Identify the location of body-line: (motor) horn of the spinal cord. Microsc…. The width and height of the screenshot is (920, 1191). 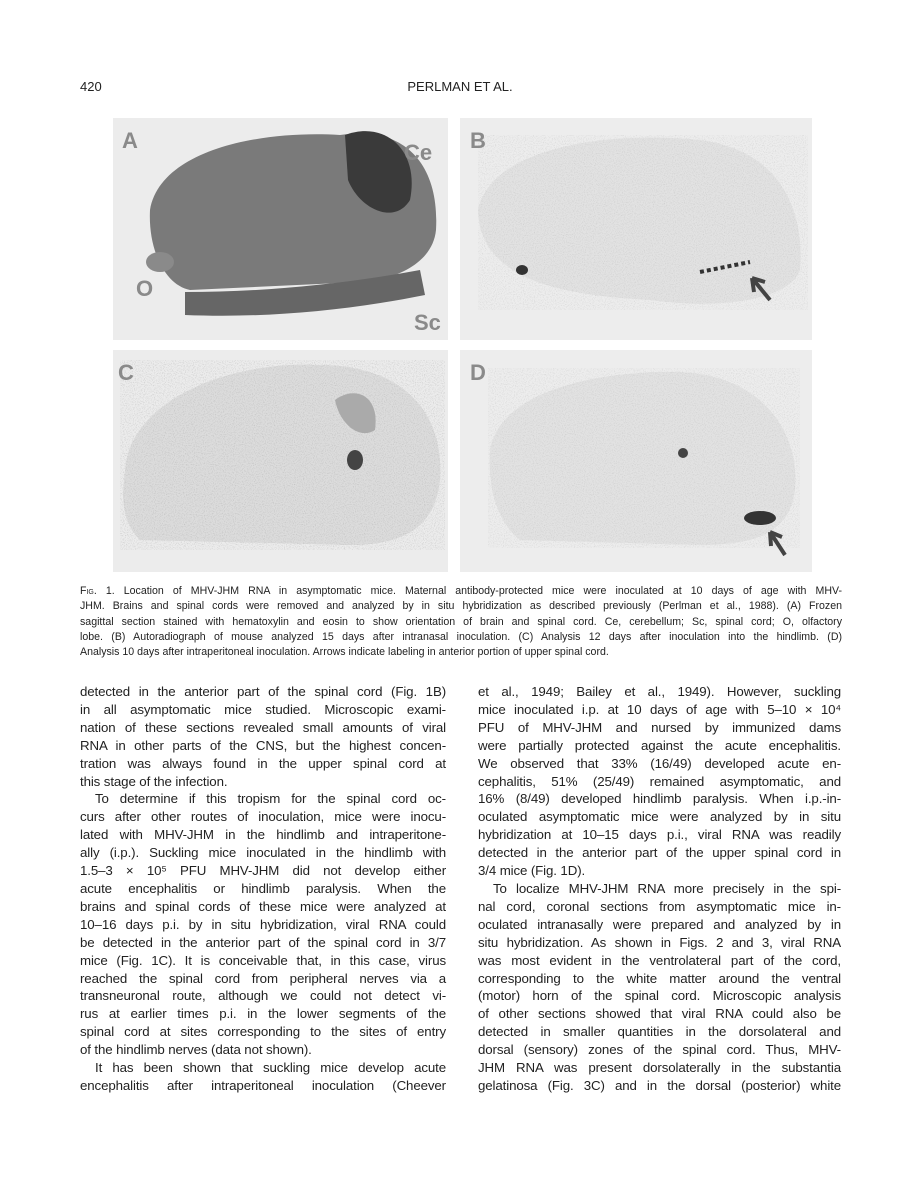
(659, 996).